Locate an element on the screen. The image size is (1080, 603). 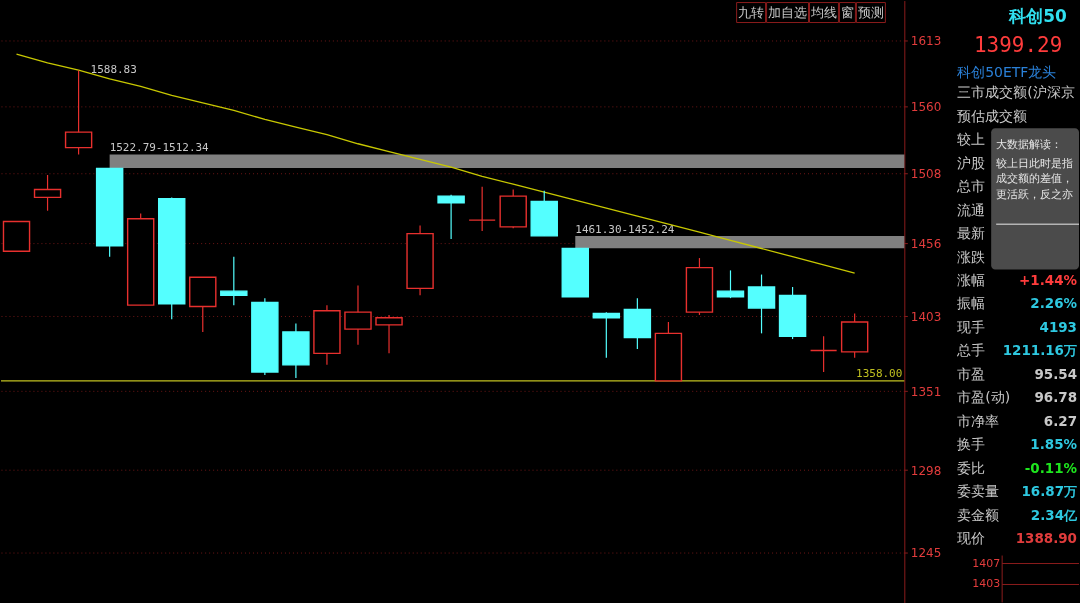
category-label: 预估成交额 is located at coordinates (992, 115).